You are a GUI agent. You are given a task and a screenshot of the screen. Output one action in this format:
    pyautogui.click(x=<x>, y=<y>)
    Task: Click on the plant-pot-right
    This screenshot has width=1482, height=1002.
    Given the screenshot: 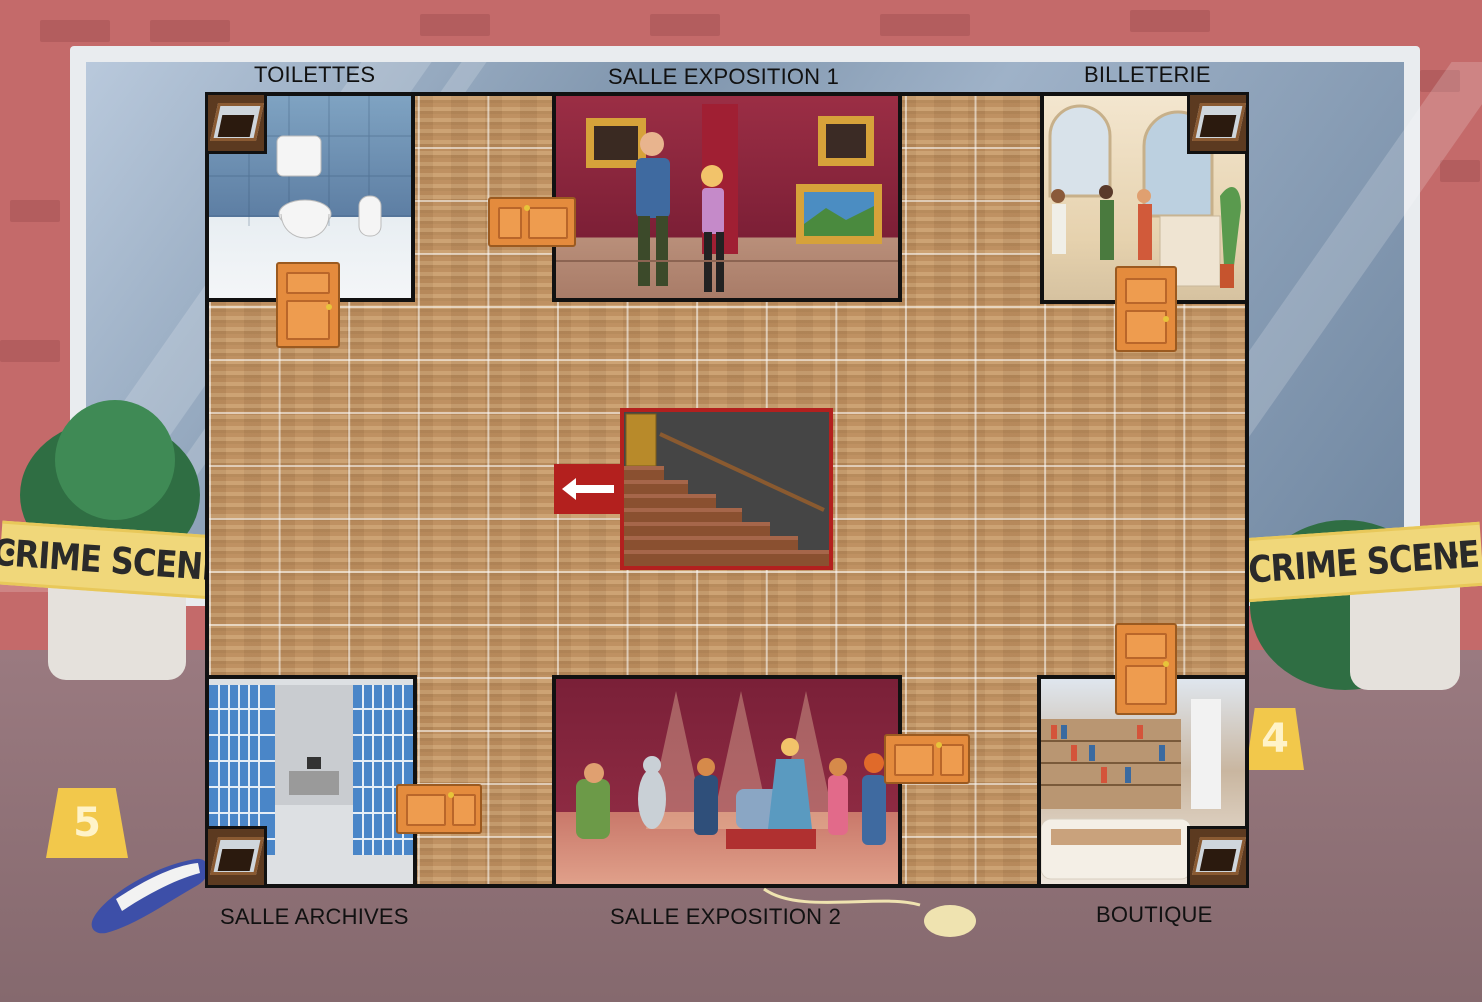 What is the action you would take?
    pyautogui.click(x=1405, y=635)
    